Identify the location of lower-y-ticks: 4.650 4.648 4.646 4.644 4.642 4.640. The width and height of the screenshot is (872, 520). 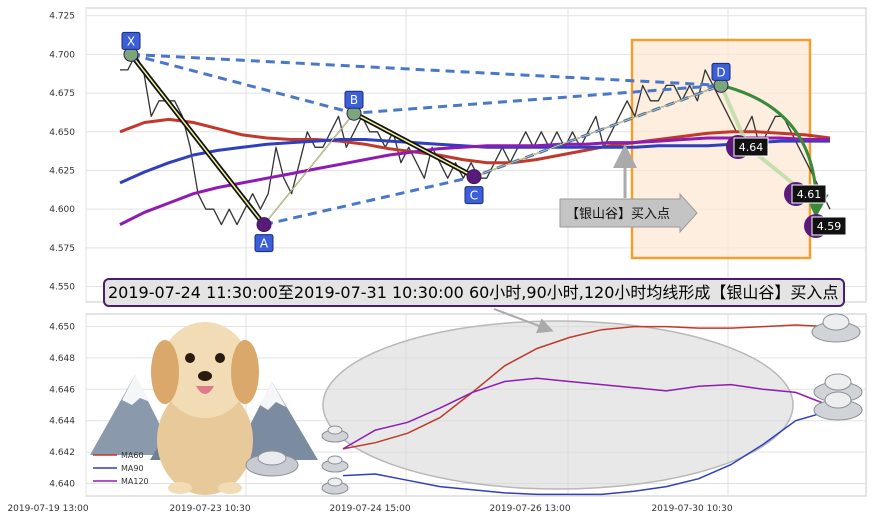
(62, 406).